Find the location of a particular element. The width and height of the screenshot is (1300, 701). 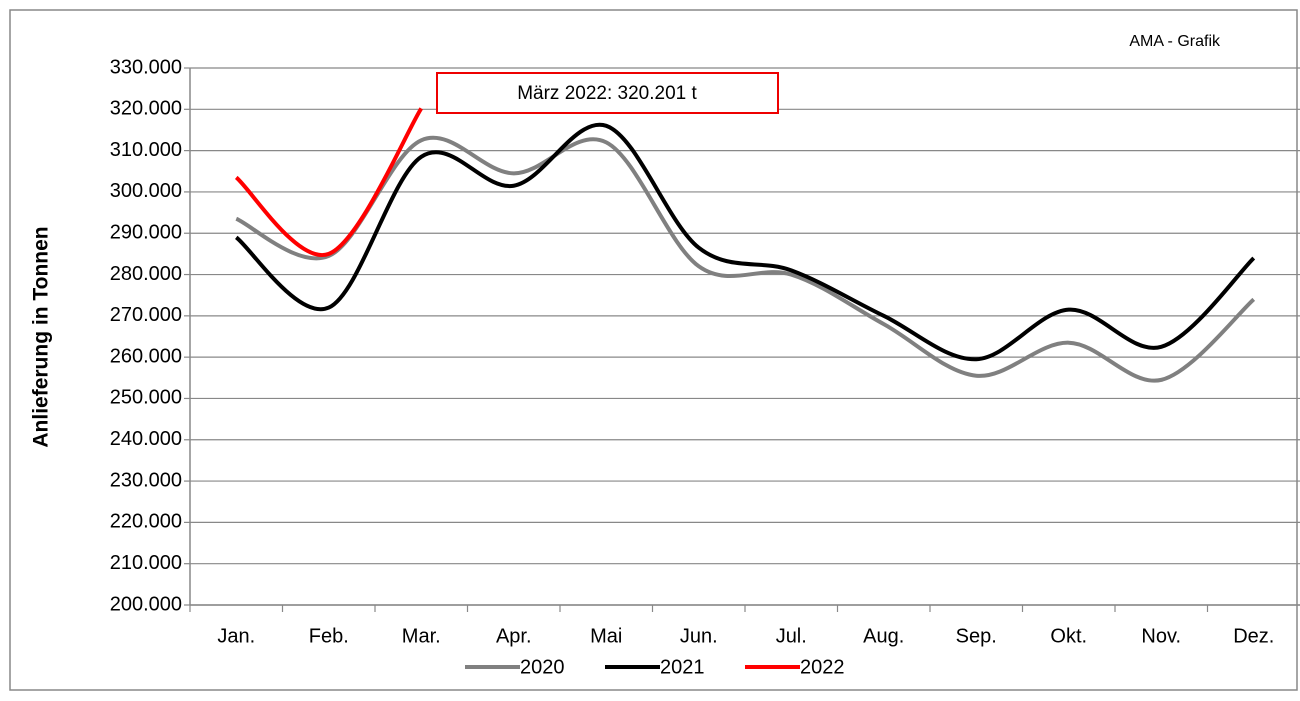

legend-label: 2022 is located at coordinates (822, 667).